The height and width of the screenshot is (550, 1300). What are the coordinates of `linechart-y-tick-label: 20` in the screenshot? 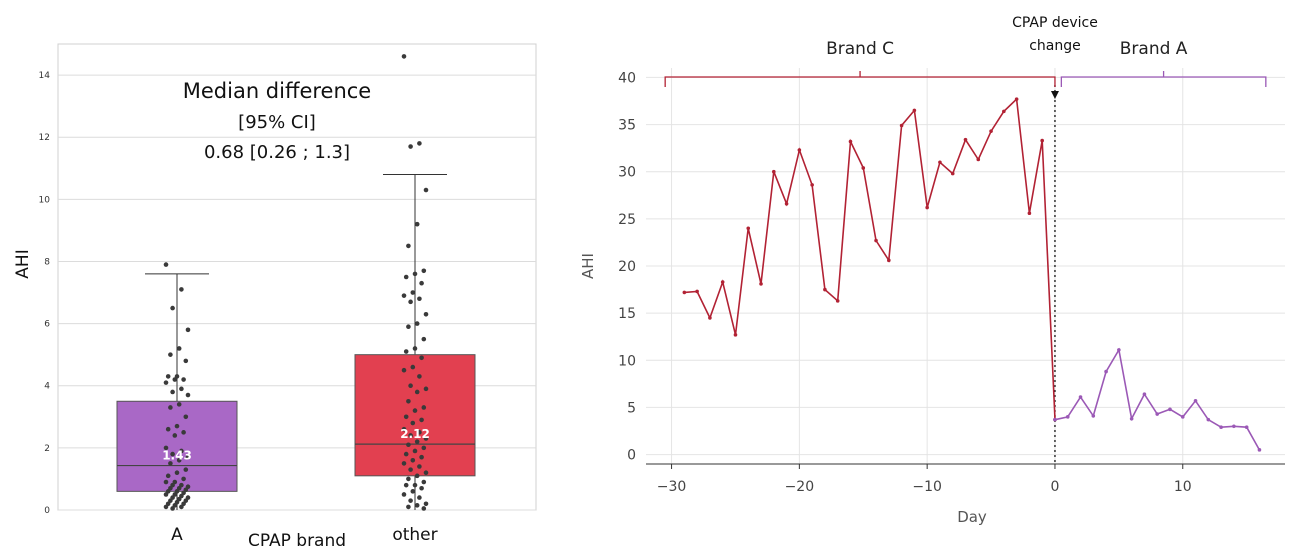 It's located at (627, 267).